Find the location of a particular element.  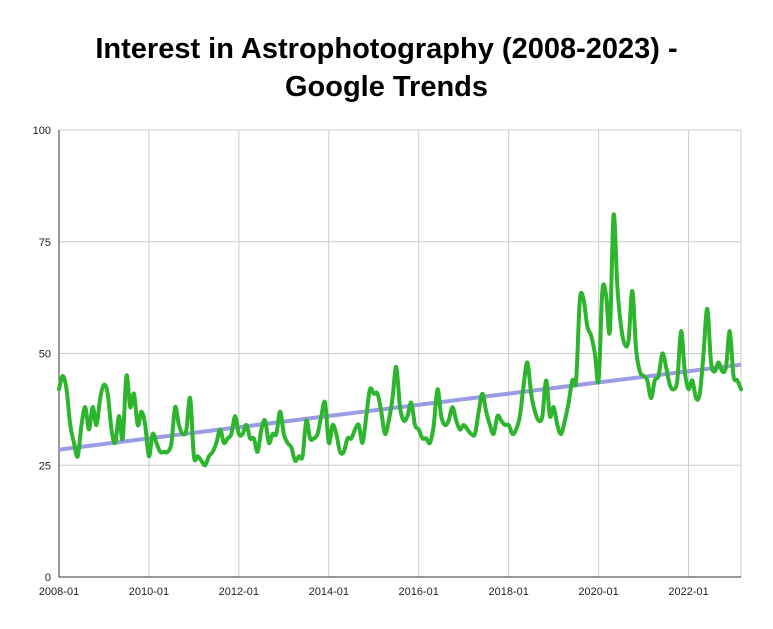

x-tick-label: 2022-01 is located at coordinates (688, 592).